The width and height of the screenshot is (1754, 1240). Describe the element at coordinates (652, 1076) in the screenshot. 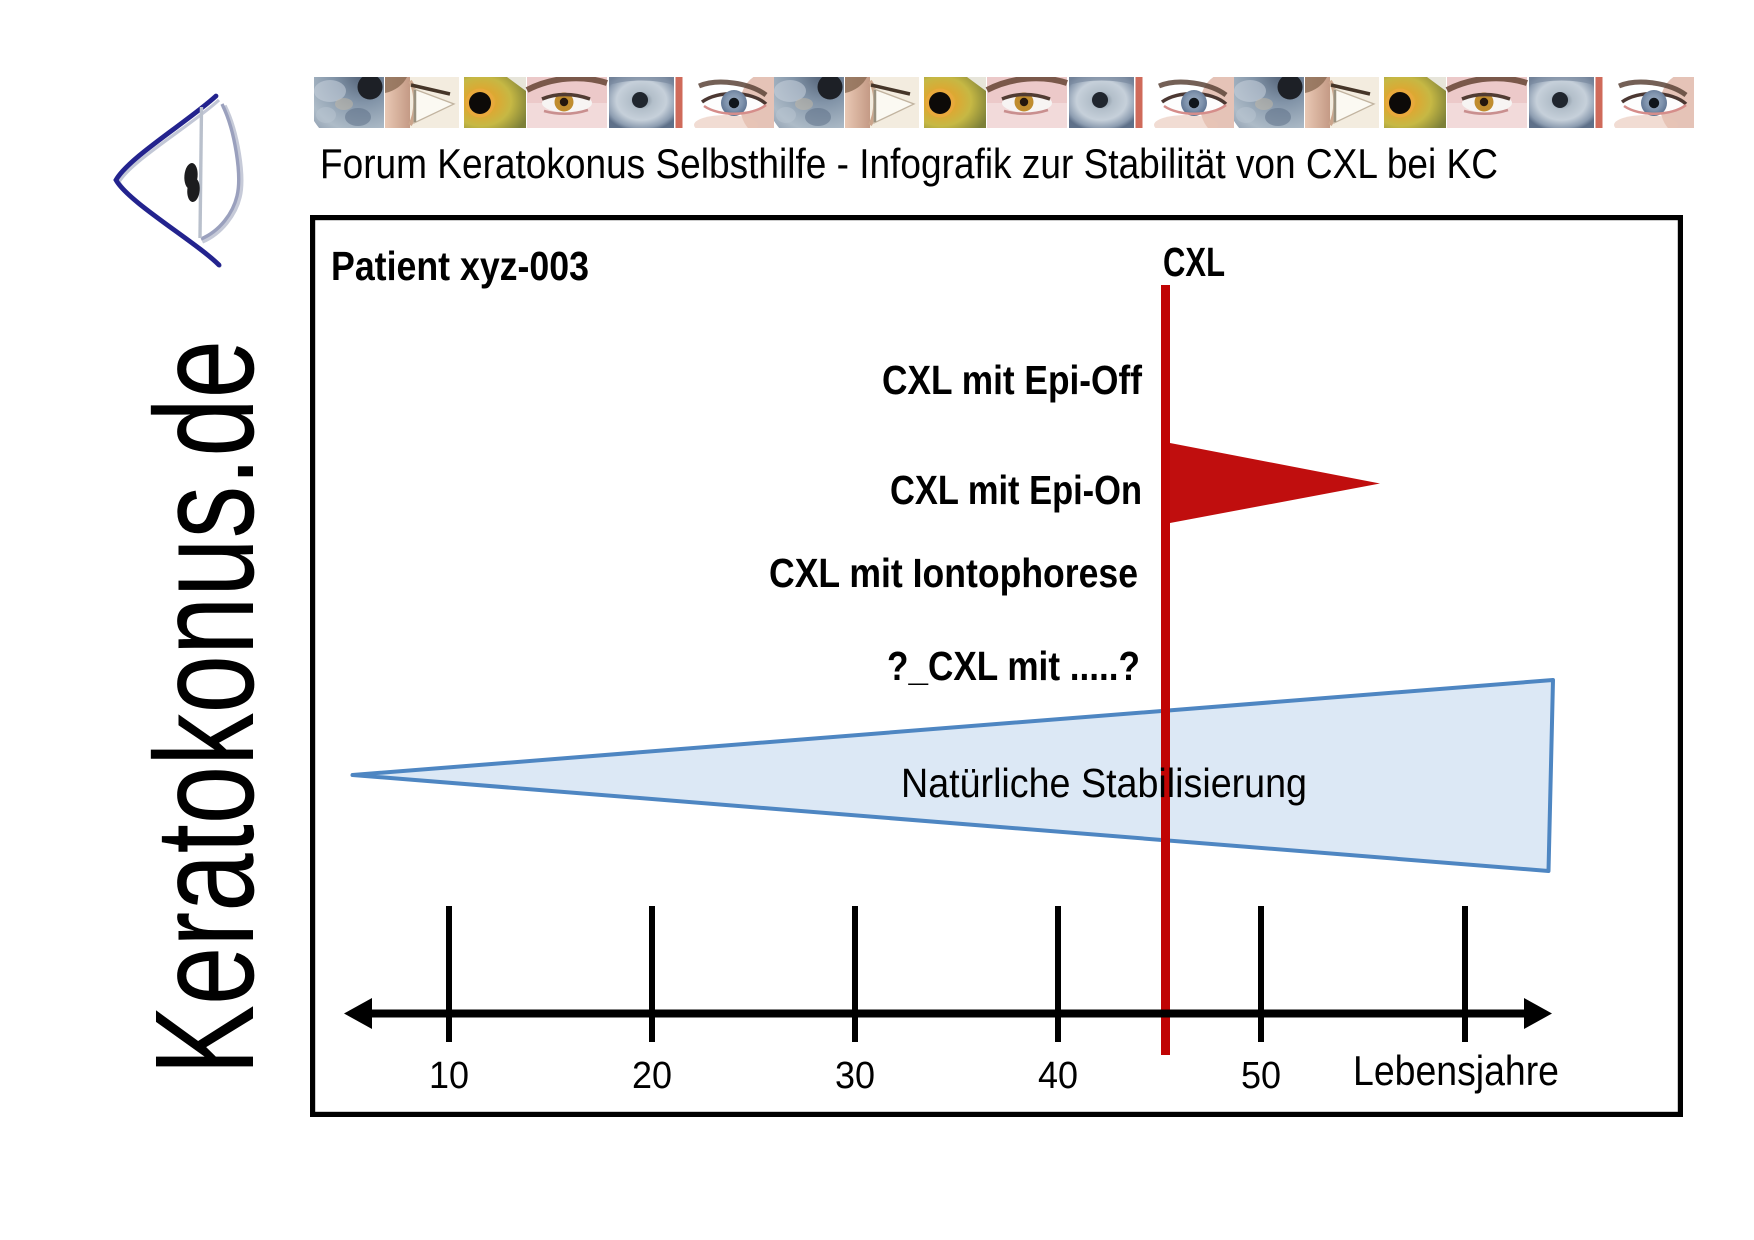

I see `svg-text: 20` at that location.